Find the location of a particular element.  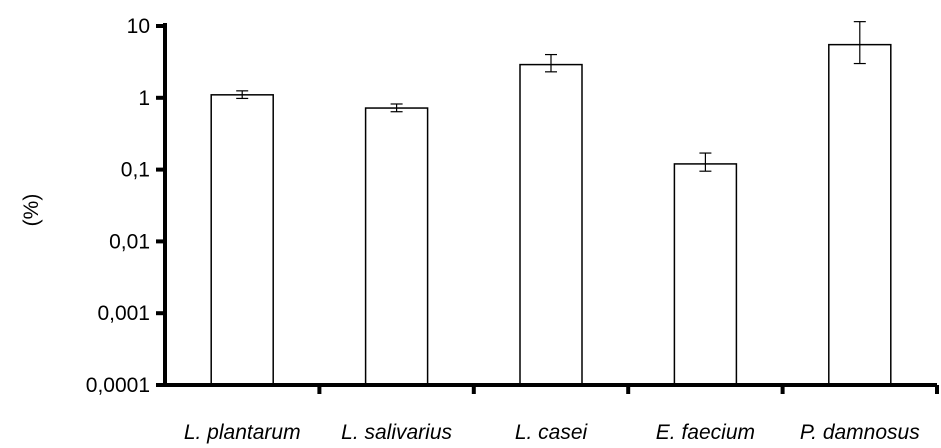

category-label-1: L. salivarius is located at coordinates (396, 432).